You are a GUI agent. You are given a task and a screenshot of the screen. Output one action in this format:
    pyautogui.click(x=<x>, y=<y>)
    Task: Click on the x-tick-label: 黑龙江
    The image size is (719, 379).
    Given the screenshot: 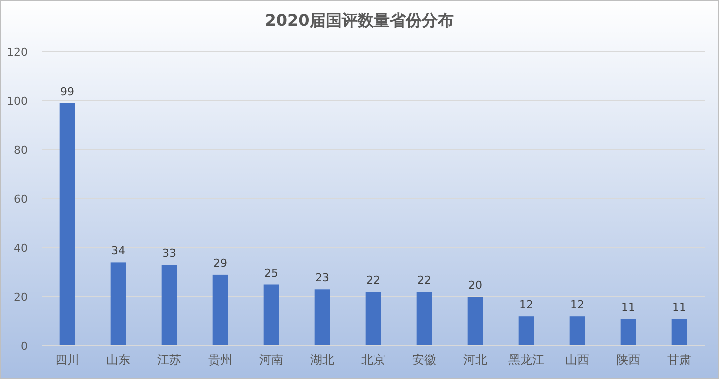 What is the action you would take?
    pyautogui.click(x=526, y=360)
    